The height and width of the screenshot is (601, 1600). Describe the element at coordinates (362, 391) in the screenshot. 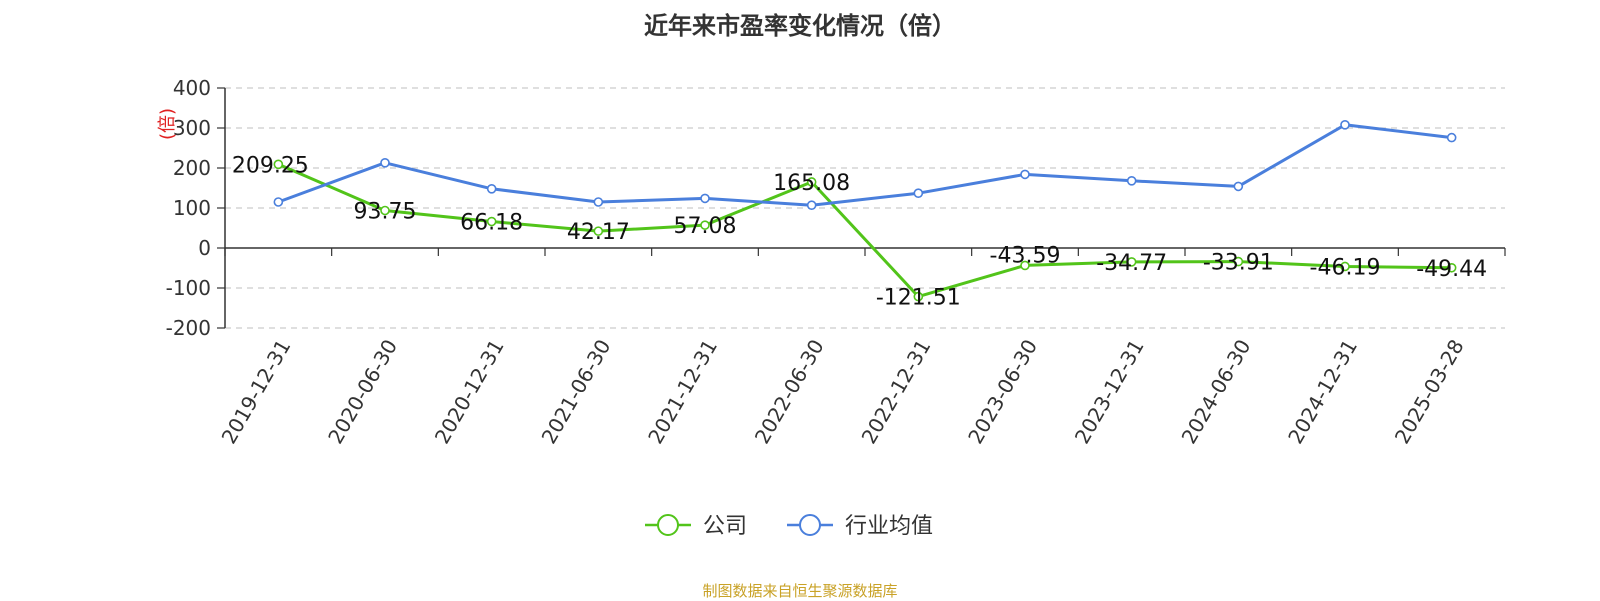

I see `x-tick-label: 2020-06-30` at that location.